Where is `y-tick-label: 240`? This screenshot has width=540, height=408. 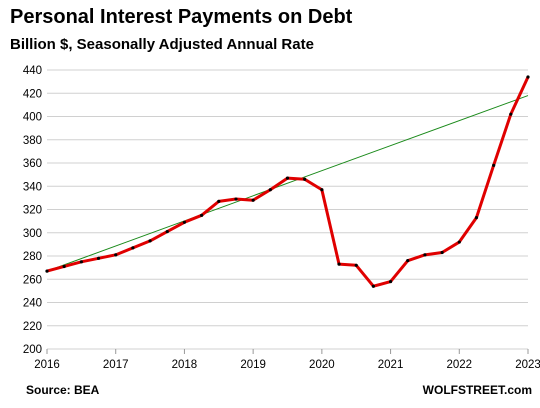
y-tick-label: 240 is located at coordinates (32, 304).